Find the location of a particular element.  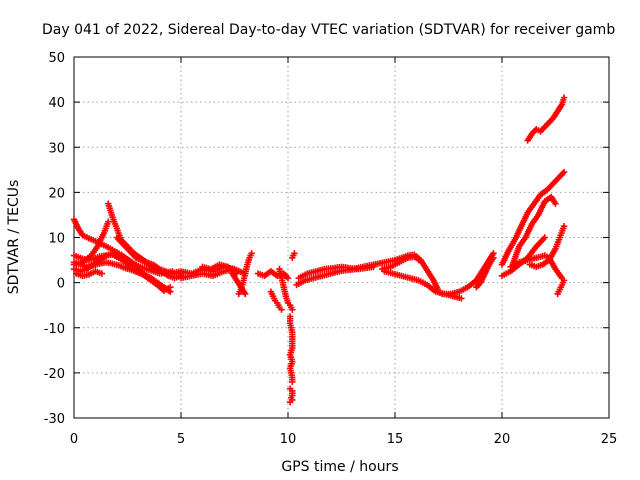

x-tick-label: 10 is located at coordinates (288, 439).